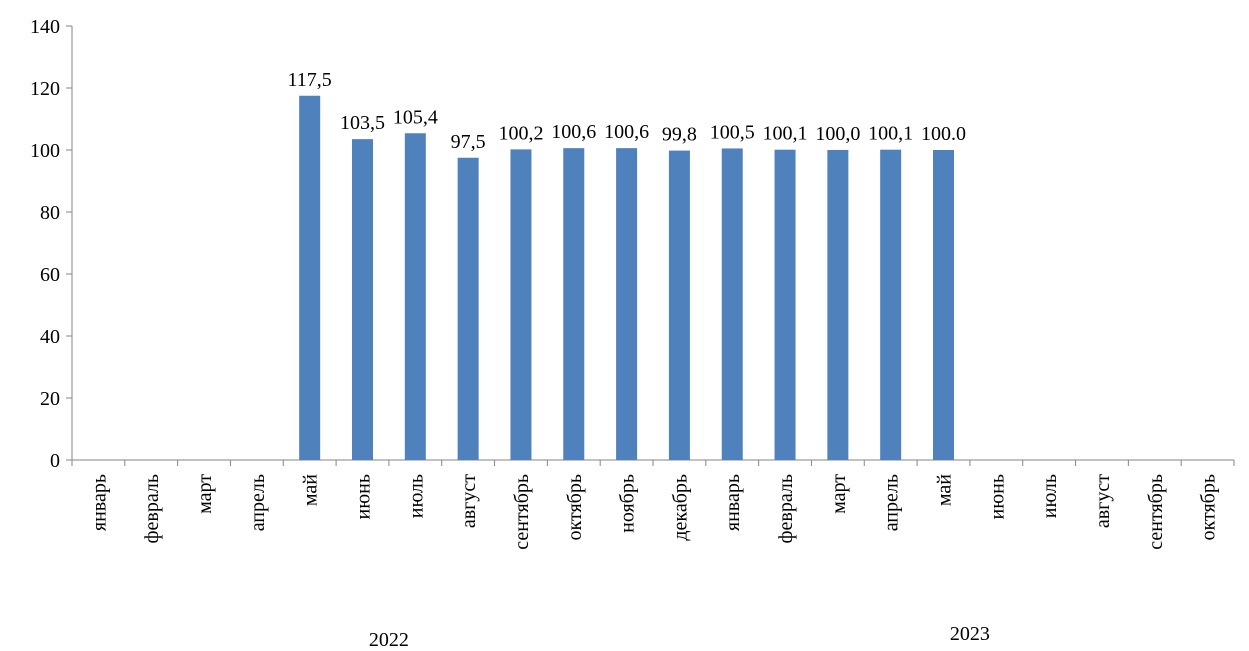  I want to click on data-label: 100.0, so click(943, 134).